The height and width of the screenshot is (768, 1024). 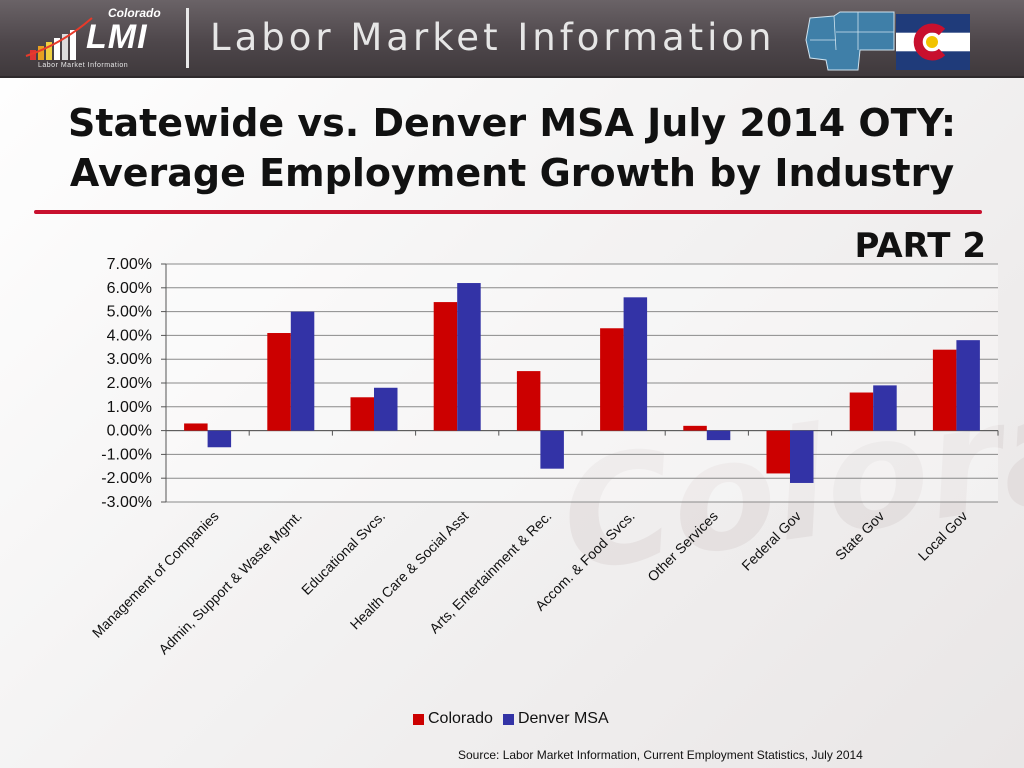 What do you see at coordinates (126, 478) in the screenshot?
I see `y-tick-label: -2.00%` at bounding box center [126, 478].